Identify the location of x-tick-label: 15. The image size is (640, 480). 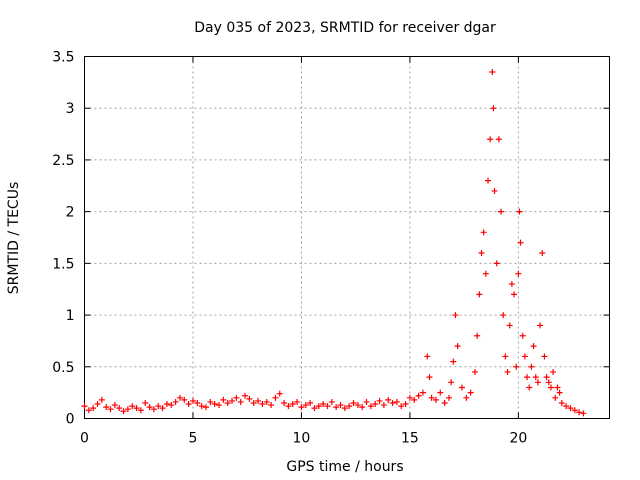
(410, 439).